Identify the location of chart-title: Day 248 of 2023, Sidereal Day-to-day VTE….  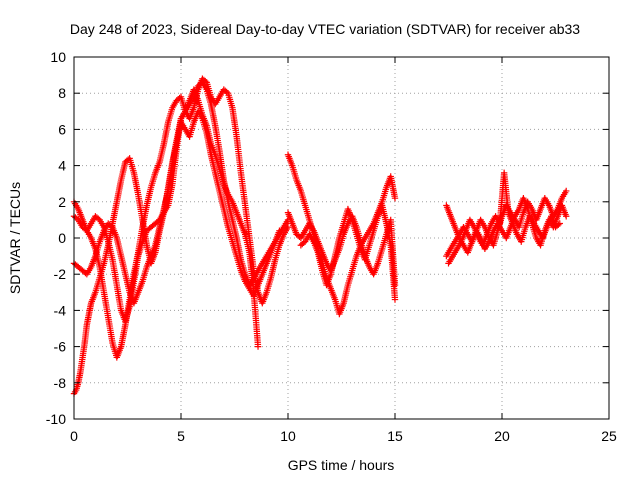
(325, 29).